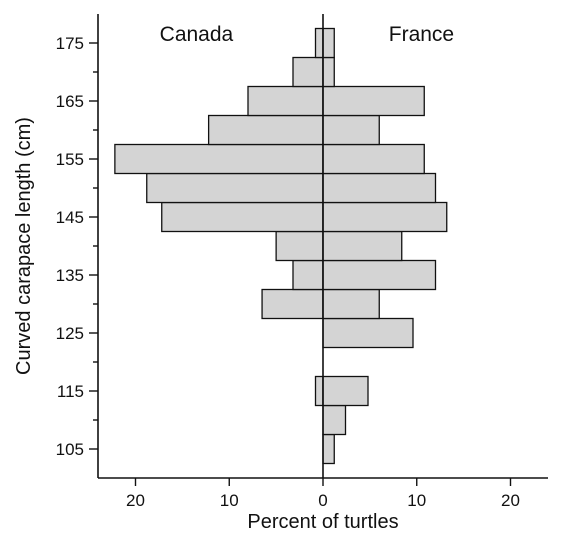  What do you see at coordinates (322, 500) in the screenshot?
I see `x-tick-label: 0` at bounding box center [322, 500].